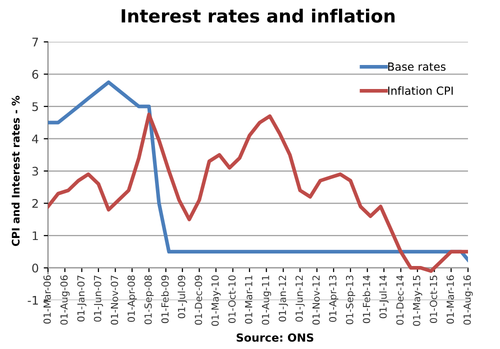  I want to click on x-tick-label: 01-Mar-06, so click(47, 299).